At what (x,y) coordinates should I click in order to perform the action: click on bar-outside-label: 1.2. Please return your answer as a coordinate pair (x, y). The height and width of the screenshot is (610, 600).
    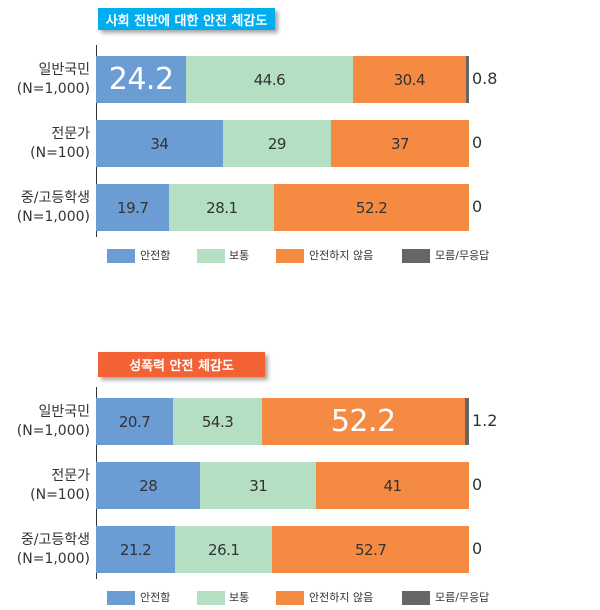
    Looking at the image, I should click on (485, 420).